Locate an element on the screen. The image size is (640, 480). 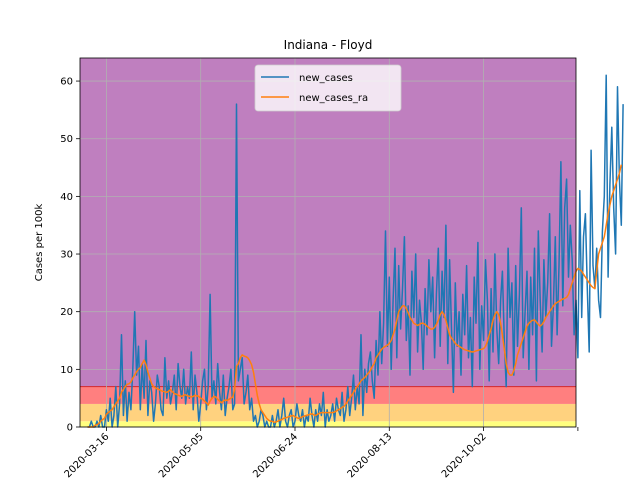
y-tick-label-5: 50 is located at coordinates (66, 139).